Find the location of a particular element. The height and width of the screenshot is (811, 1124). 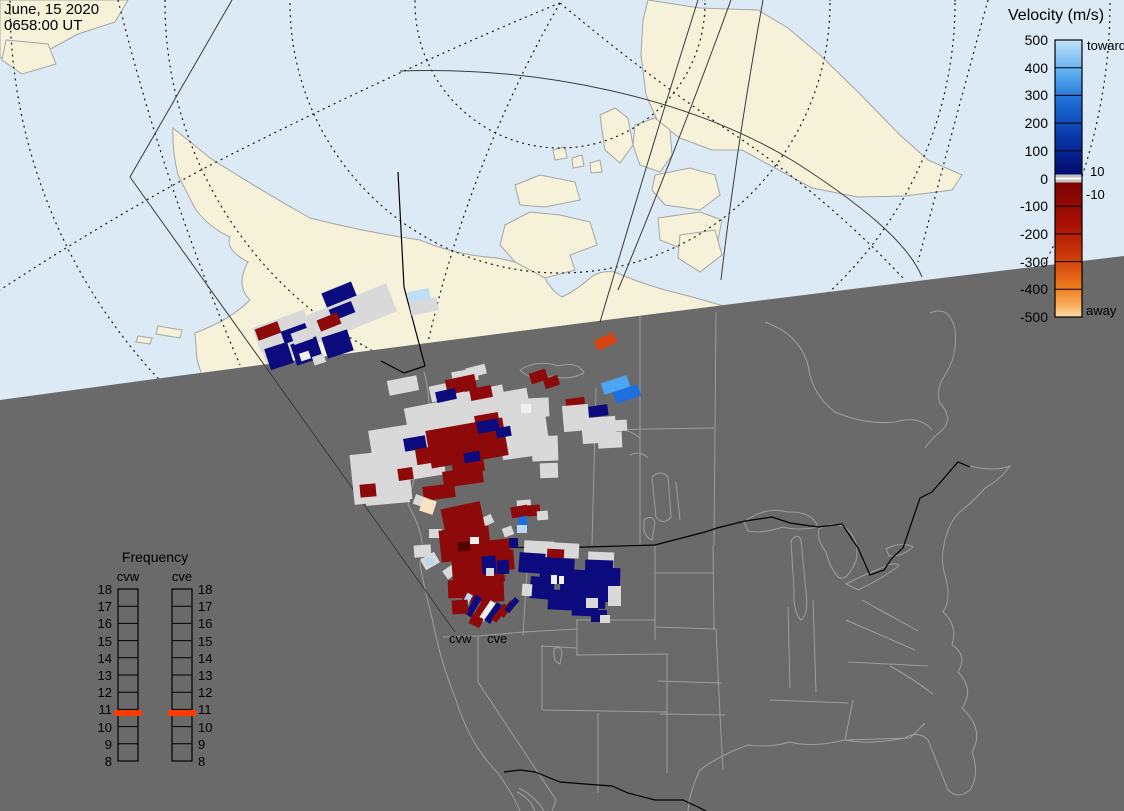

velocity-tick-label: -500 is located at coordinates (1033, 317).